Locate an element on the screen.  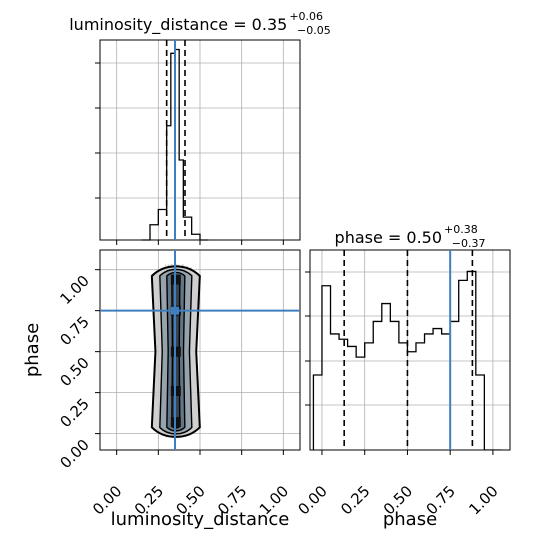
x-tick-label: 0.25 is located at coordinates (355, 500).